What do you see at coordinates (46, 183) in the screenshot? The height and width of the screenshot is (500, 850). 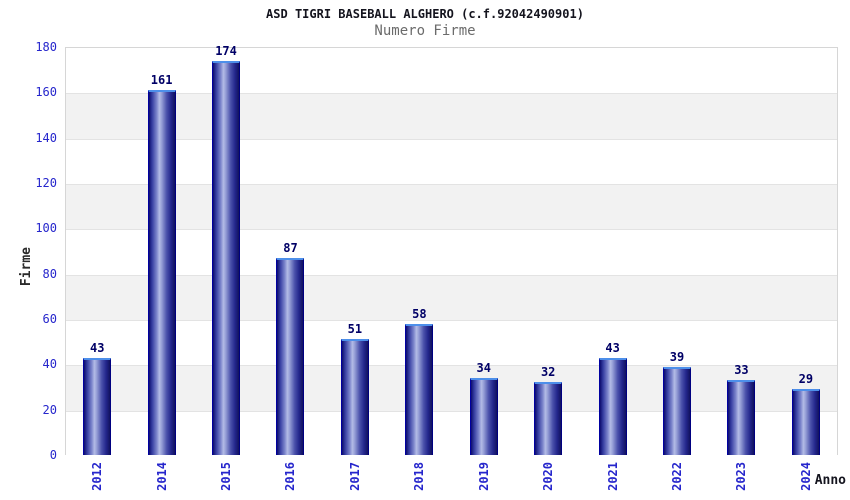 I see `y-tick-label: 120` at bounding box center [46, 183].